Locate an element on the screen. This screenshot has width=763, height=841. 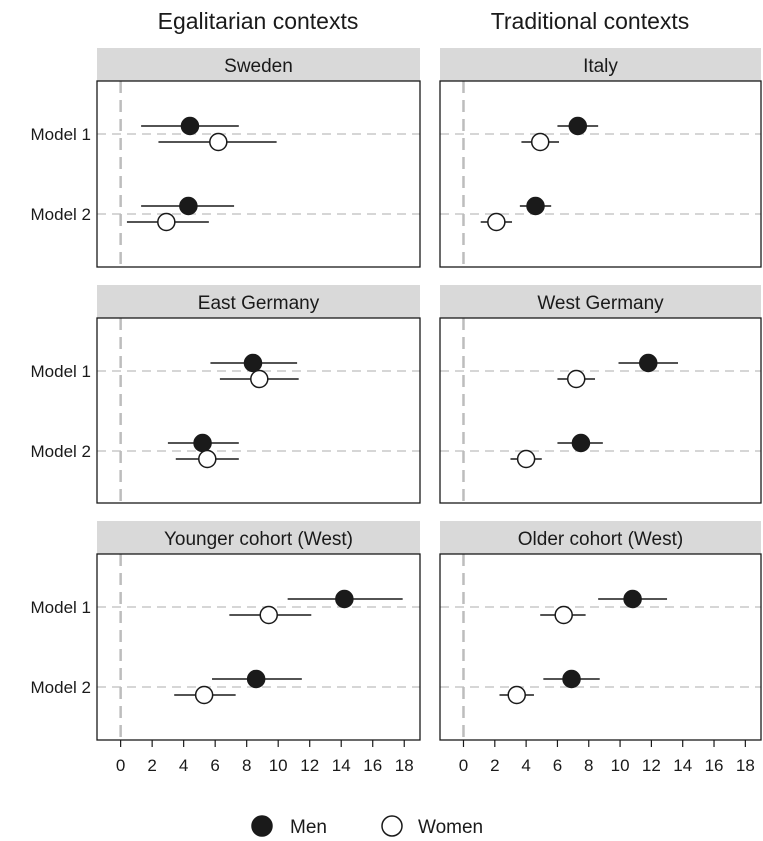
panel-east-germany: East Germany Model 1 Model 2 is located at coordinates (226, 394).